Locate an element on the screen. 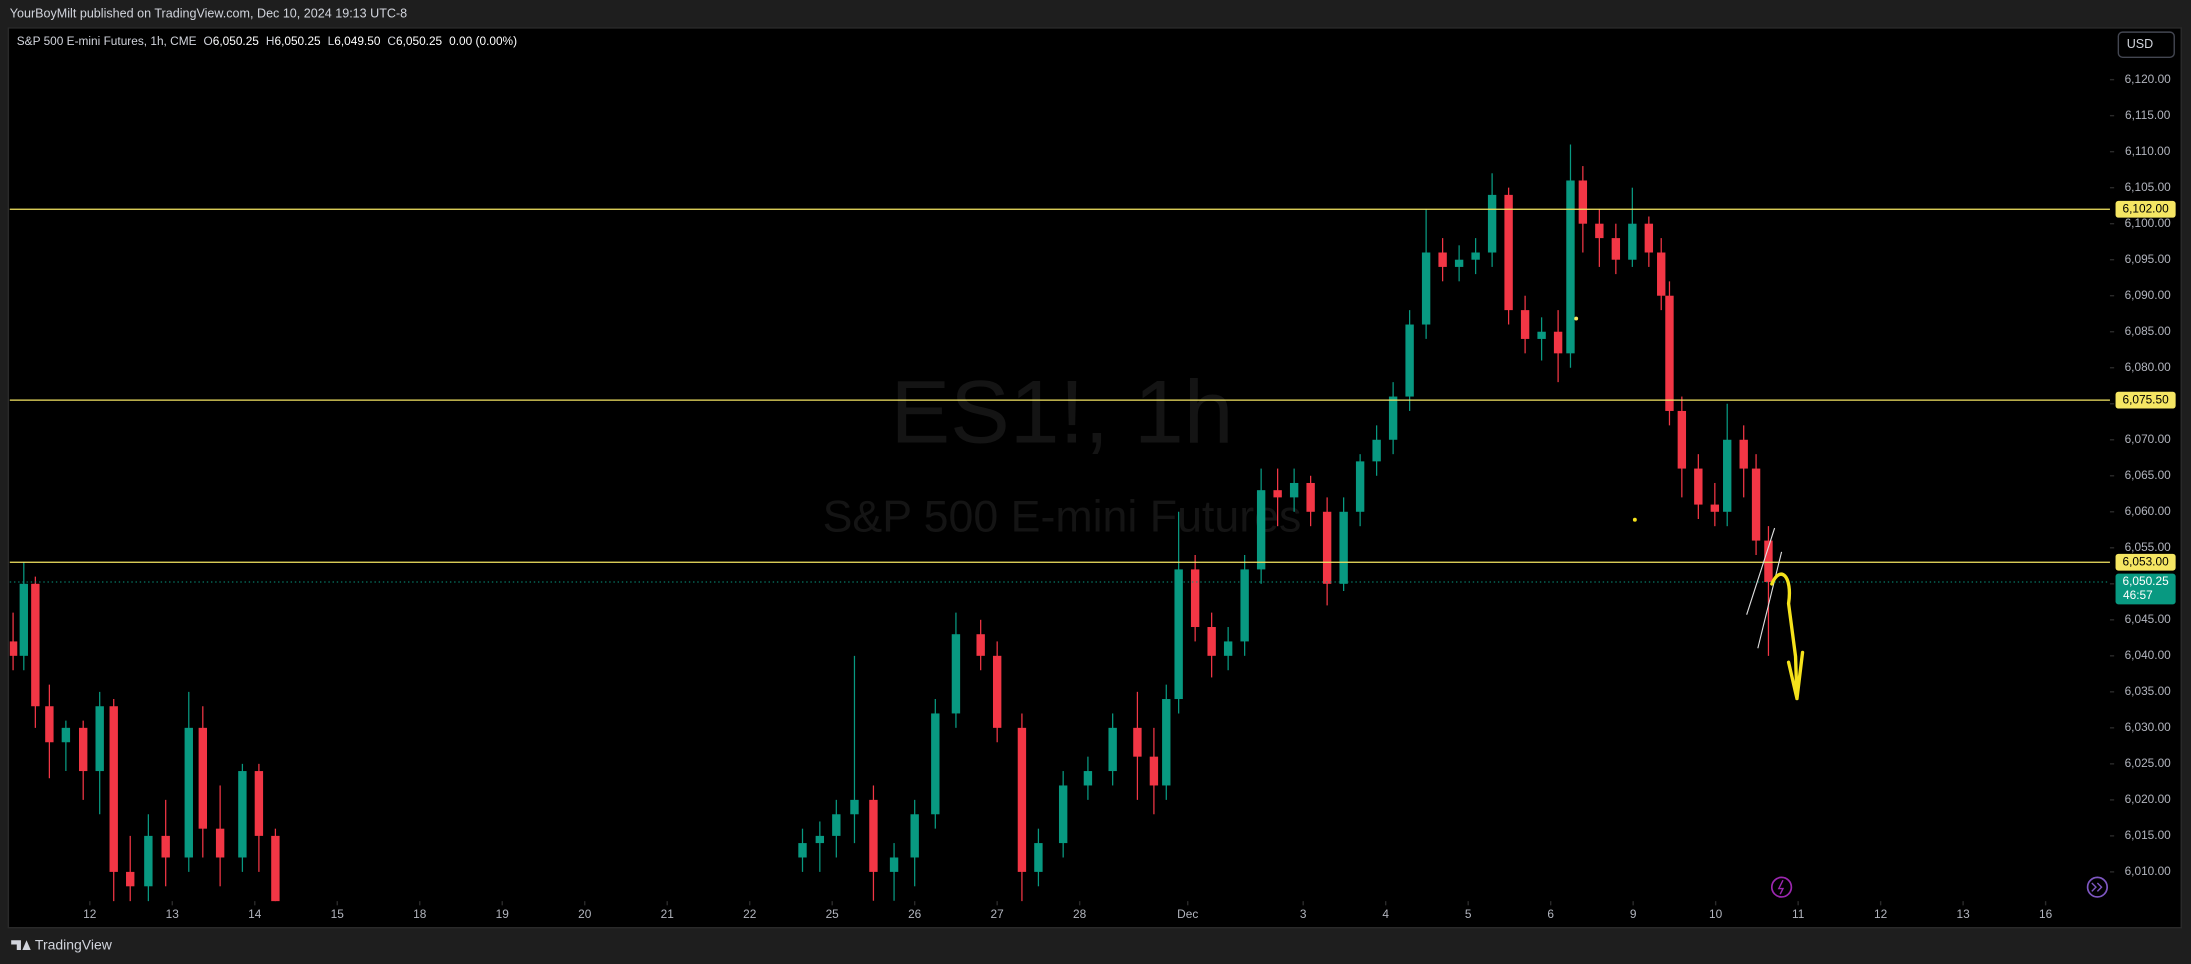  x-tick-label: 14 is located at coordinates (255, 914).